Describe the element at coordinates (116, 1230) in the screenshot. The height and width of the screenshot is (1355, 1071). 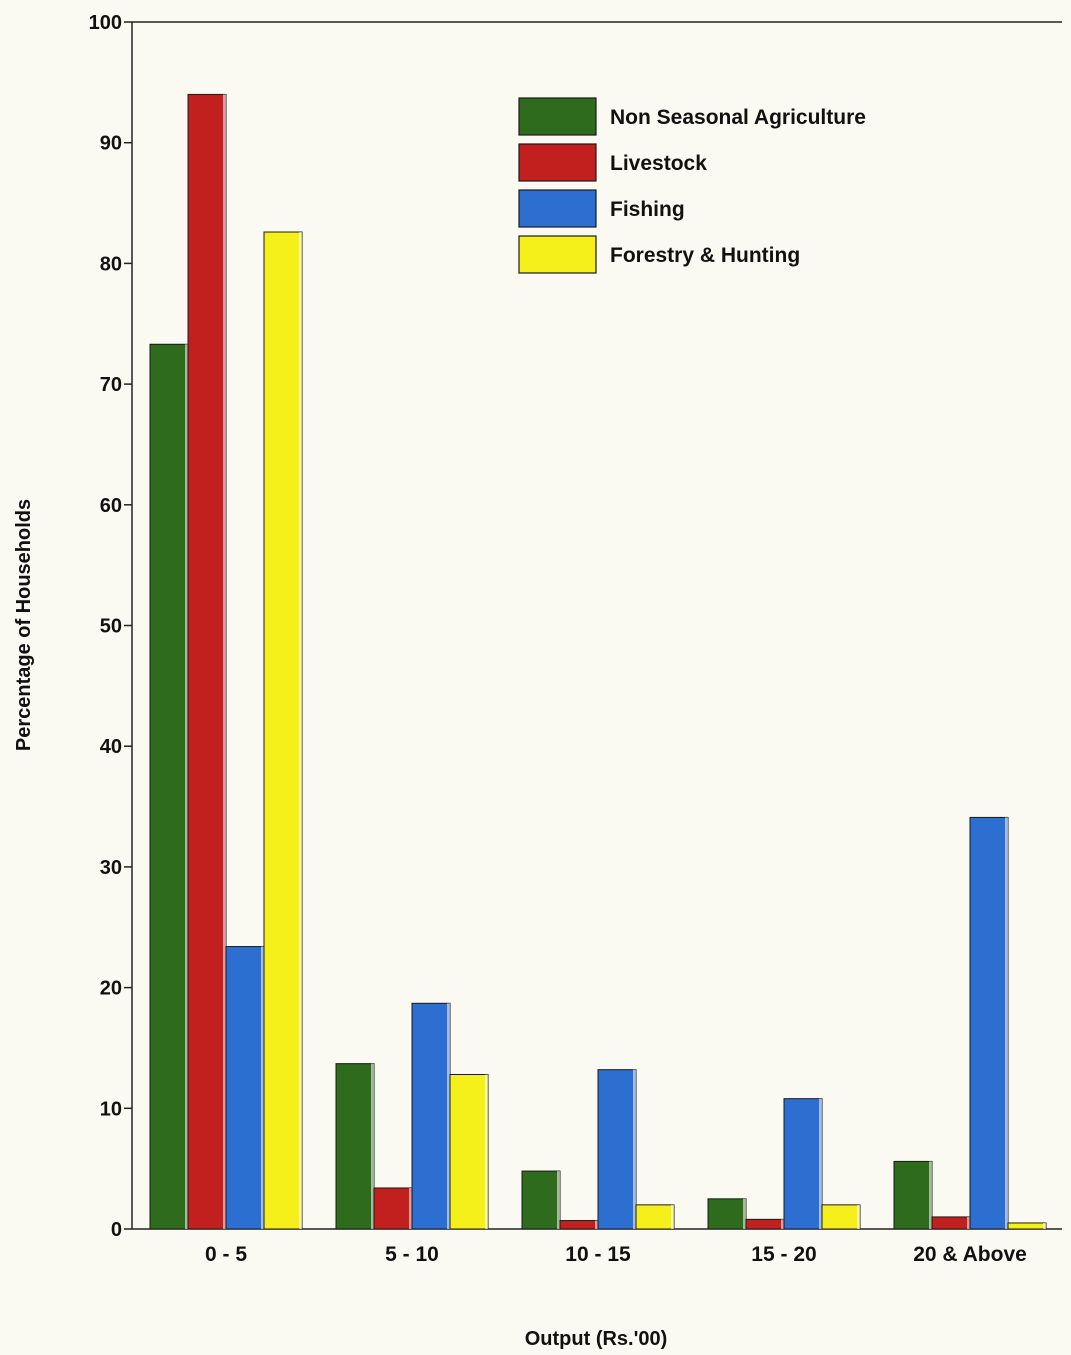
I see `y-tick-label: 0` at that location.